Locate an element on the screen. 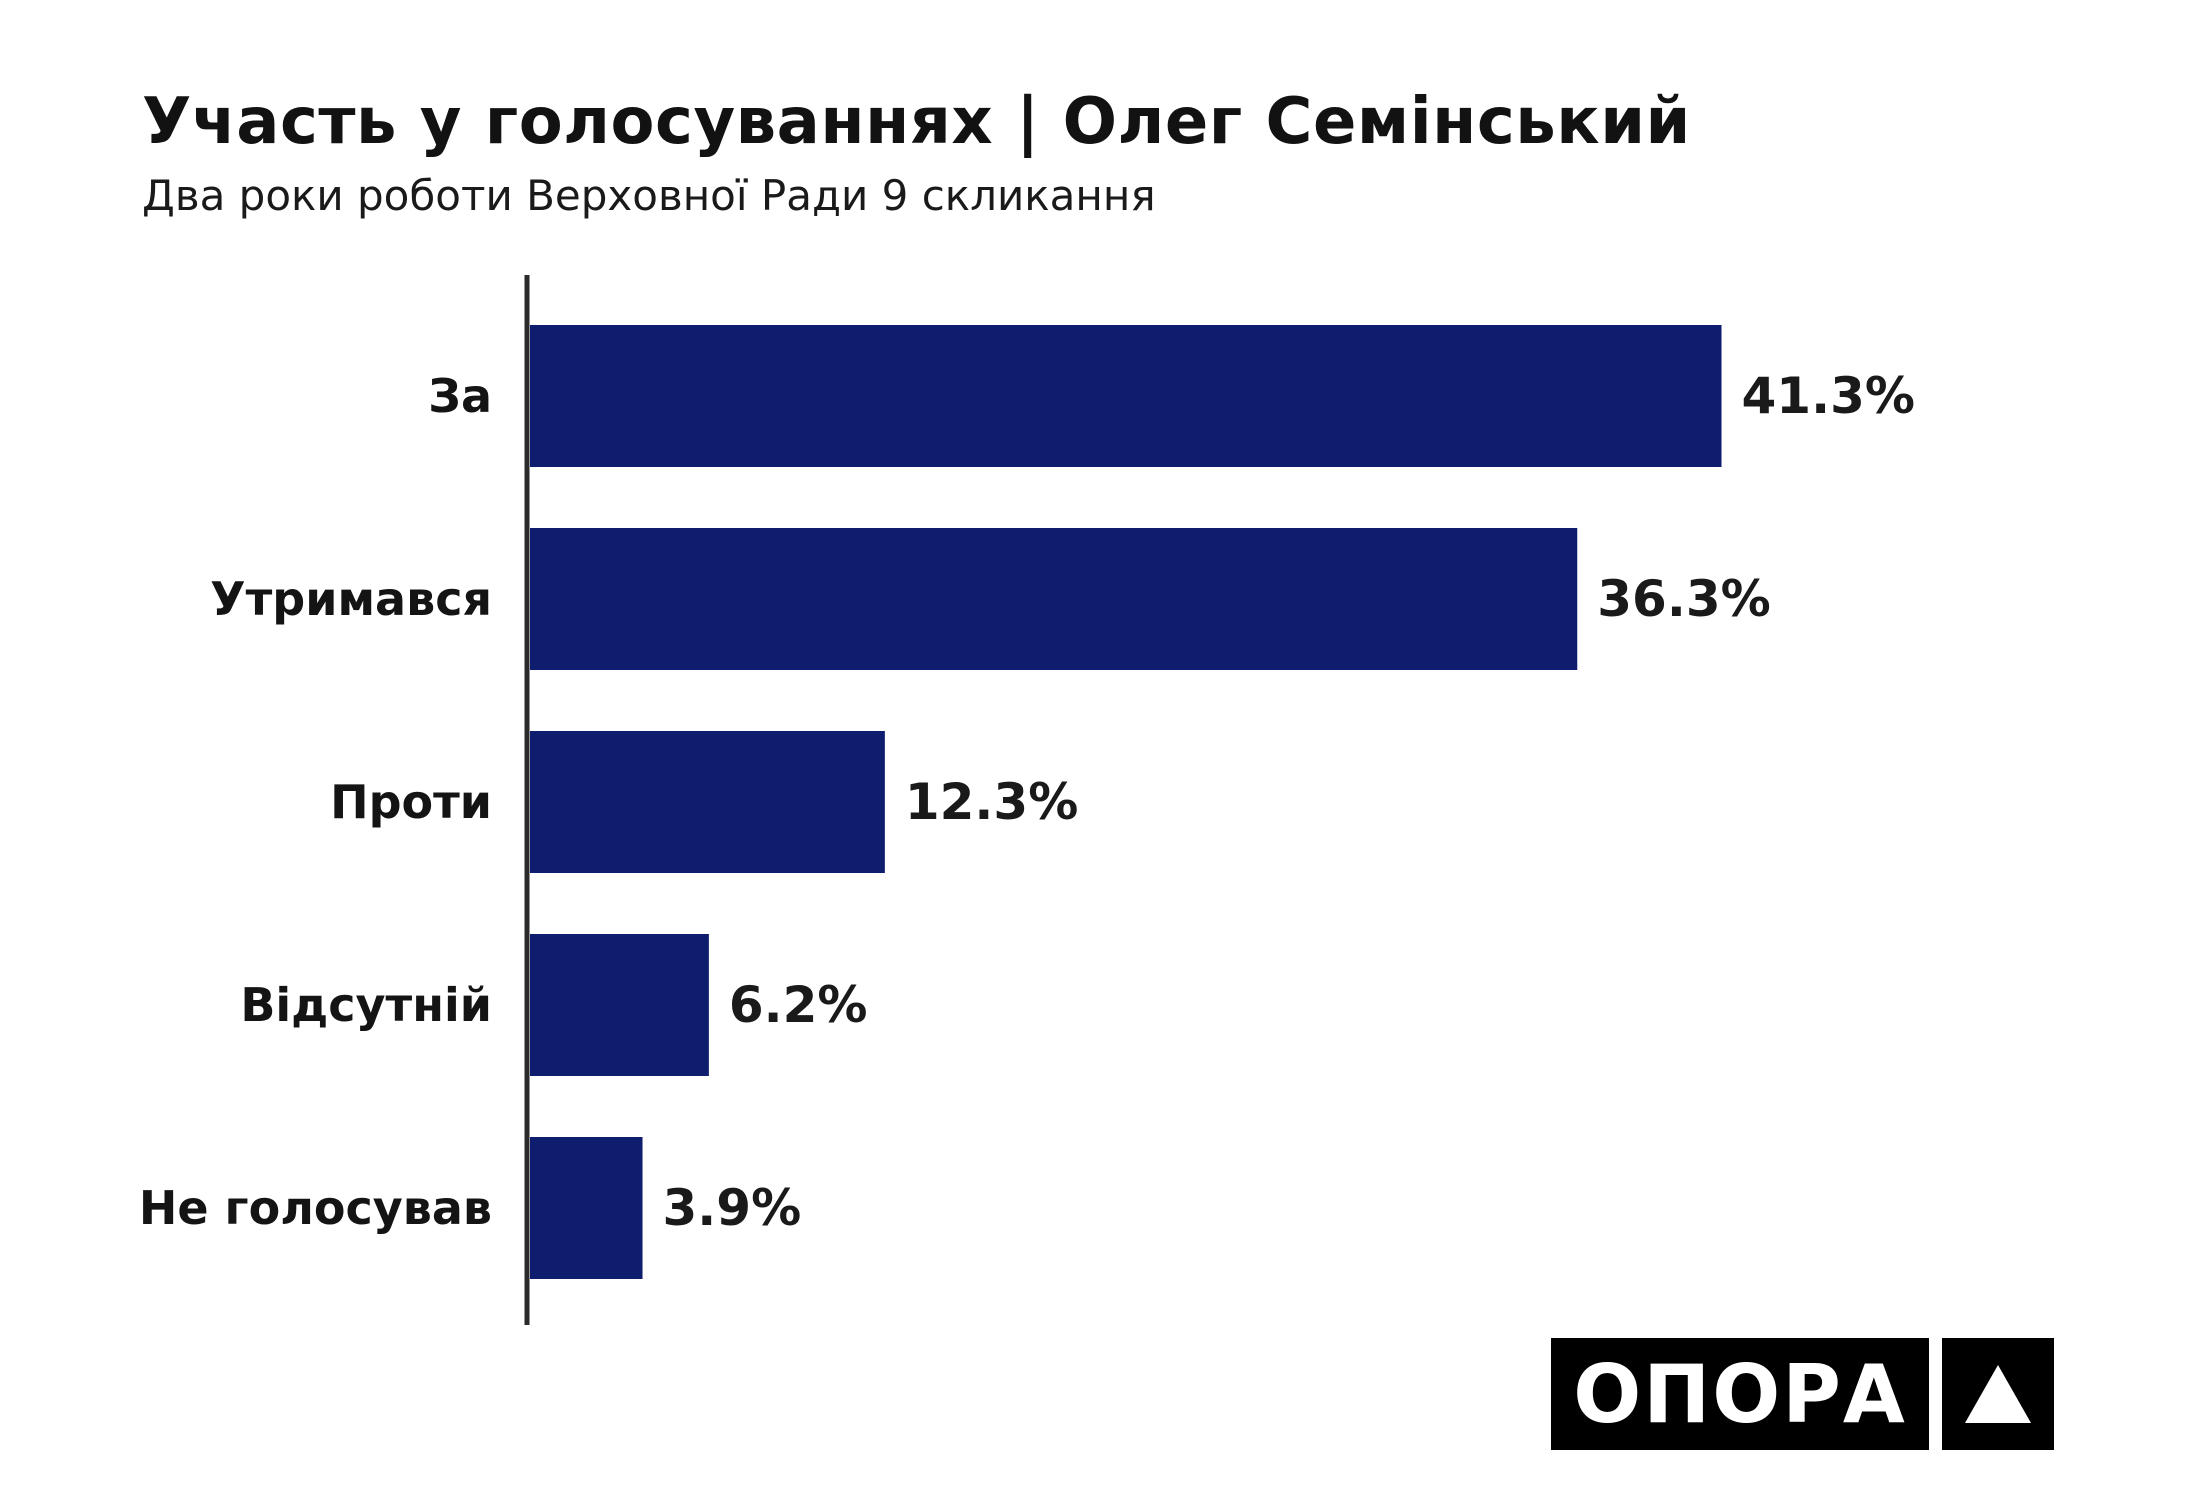  value-label-2: 12.3% is located at coordinates (991, 802).